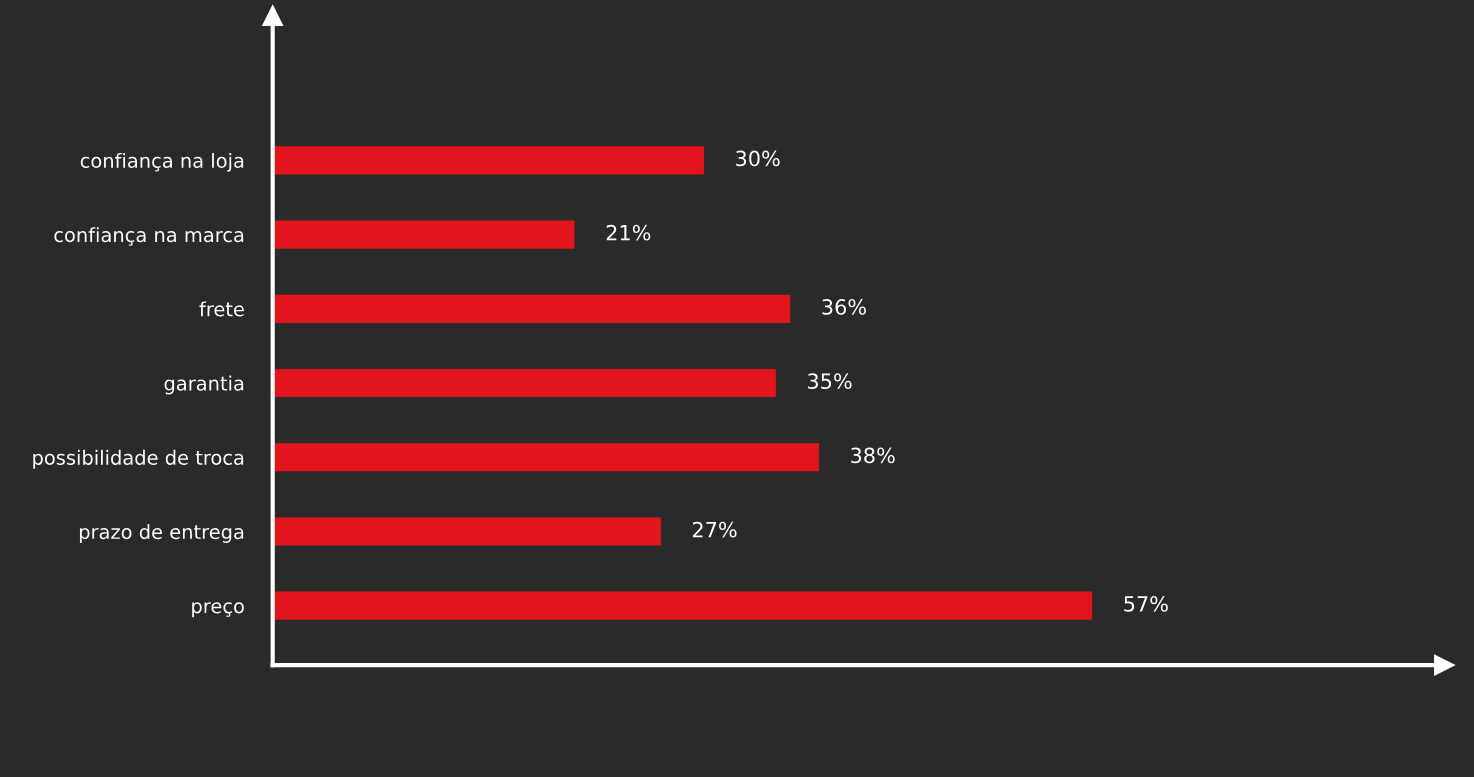 This screenshot has width=1474, height=777. What do you see at coordinates (830, 381) in the screenshot?
I see `data-label: 35%` at bounding box center [830, 381].